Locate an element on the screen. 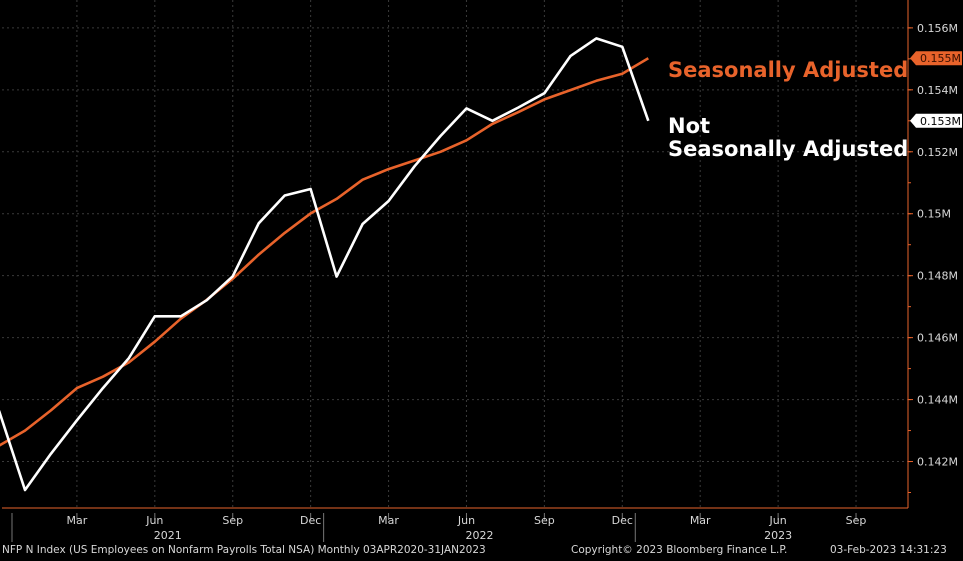 The height and width of the screenshot is (561, 963). y-tick-label: 0.156M is located at coordinates (937, 28).